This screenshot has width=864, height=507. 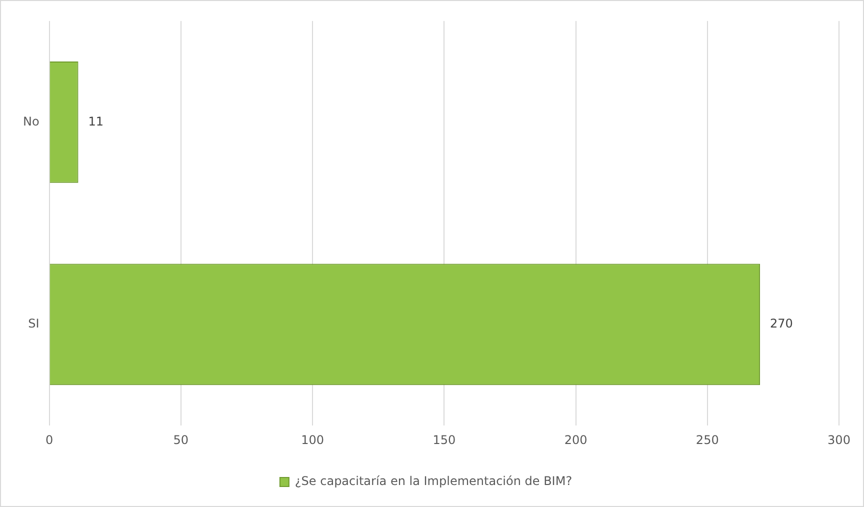 I want to click on data-label: 270, so click(x=781, y=323).